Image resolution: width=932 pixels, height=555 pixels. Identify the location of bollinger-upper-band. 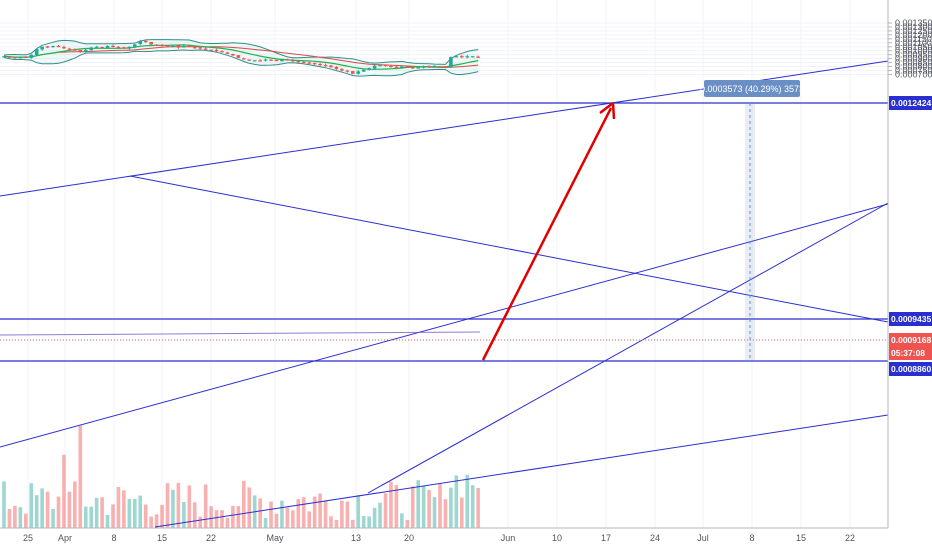
(241, 52).